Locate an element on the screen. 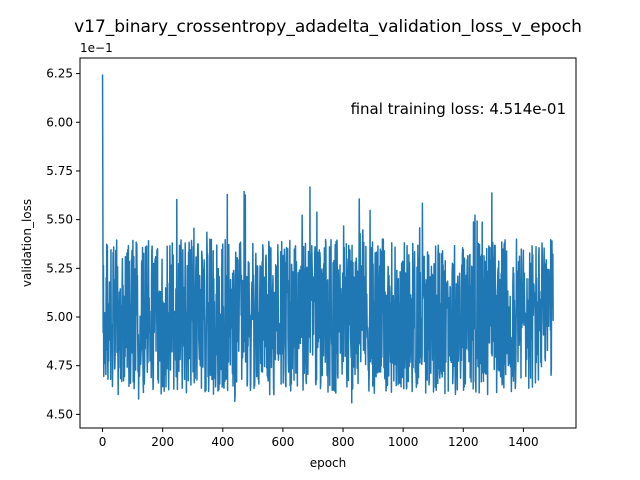 Image resolution: width=640 pixels, height=480 pixels. x-tick-label: 0 is located at coordinates (103, 442).